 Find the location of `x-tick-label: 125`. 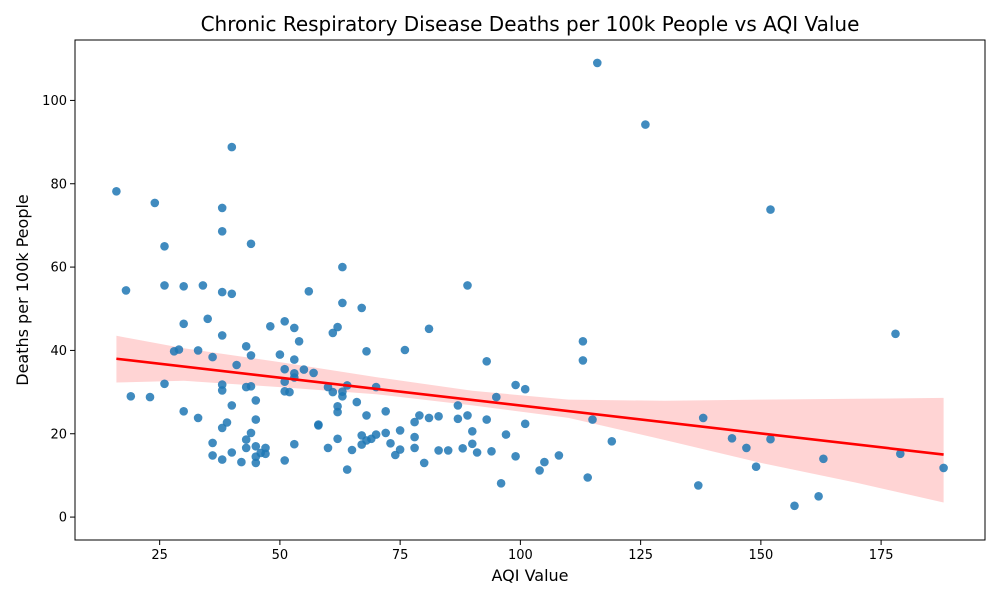

x-tick-label: 125 is located at coordinates (640, 555).